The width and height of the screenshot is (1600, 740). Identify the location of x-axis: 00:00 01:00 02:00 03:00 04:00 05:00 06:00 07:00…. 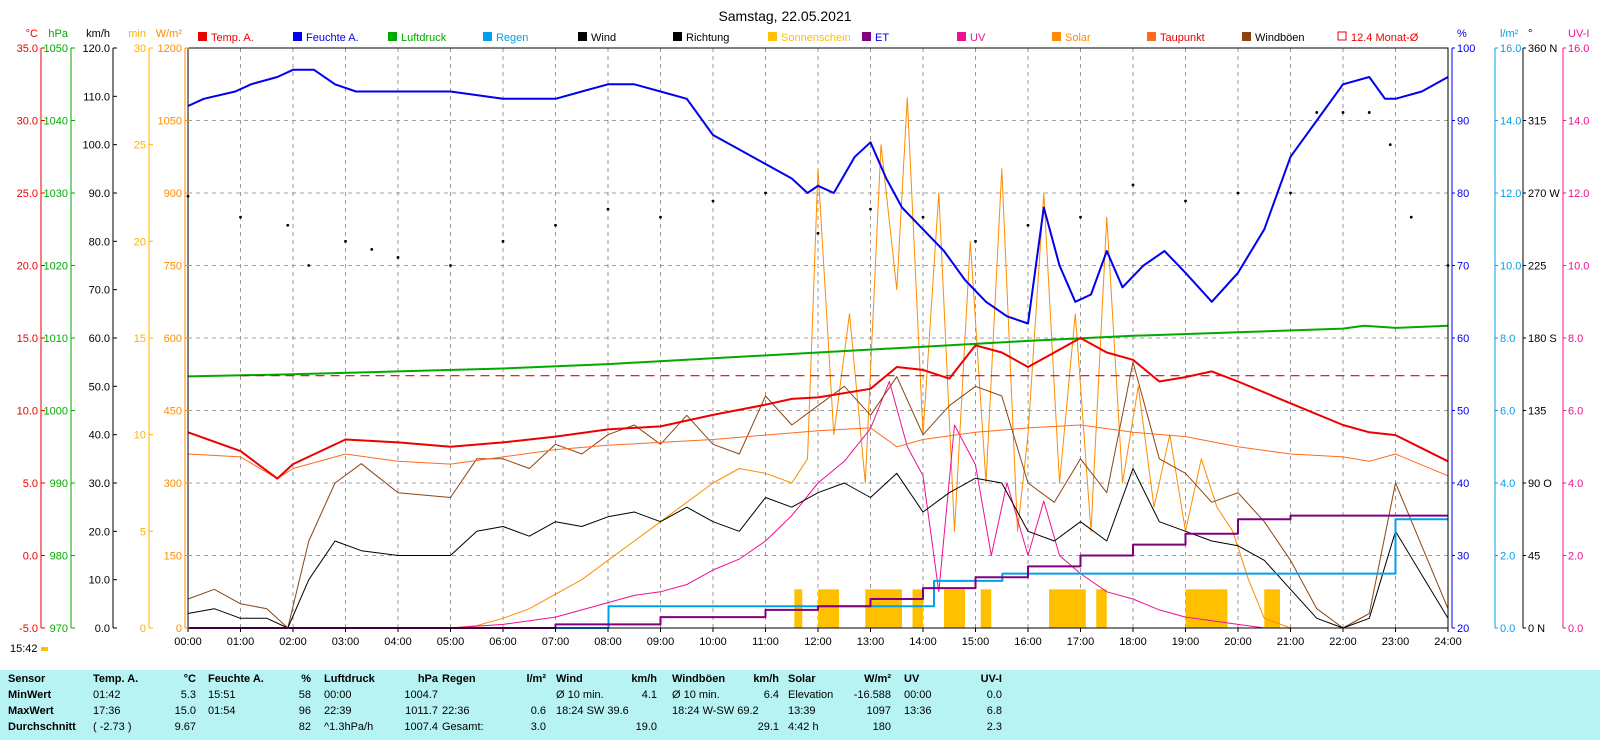
(818, 638).